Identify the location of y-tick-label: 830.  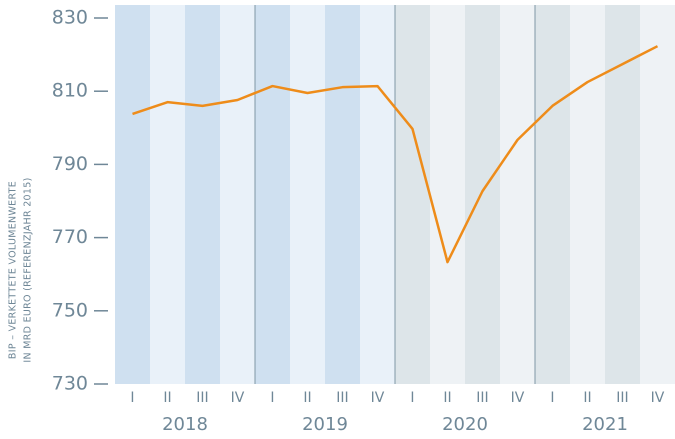
(70, 18).